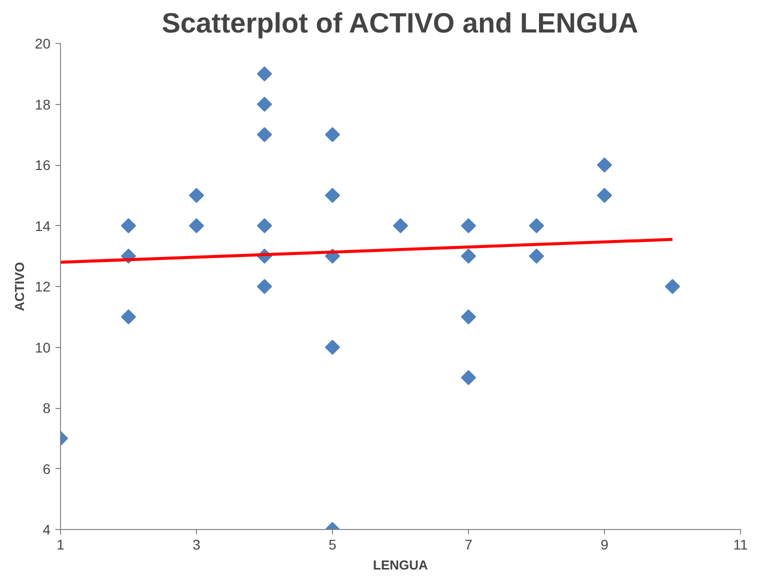  What do you see at coordinates (60, 544) in the screenshot?
I see `x-tick-label: 1` at bounding box center [60, 544].